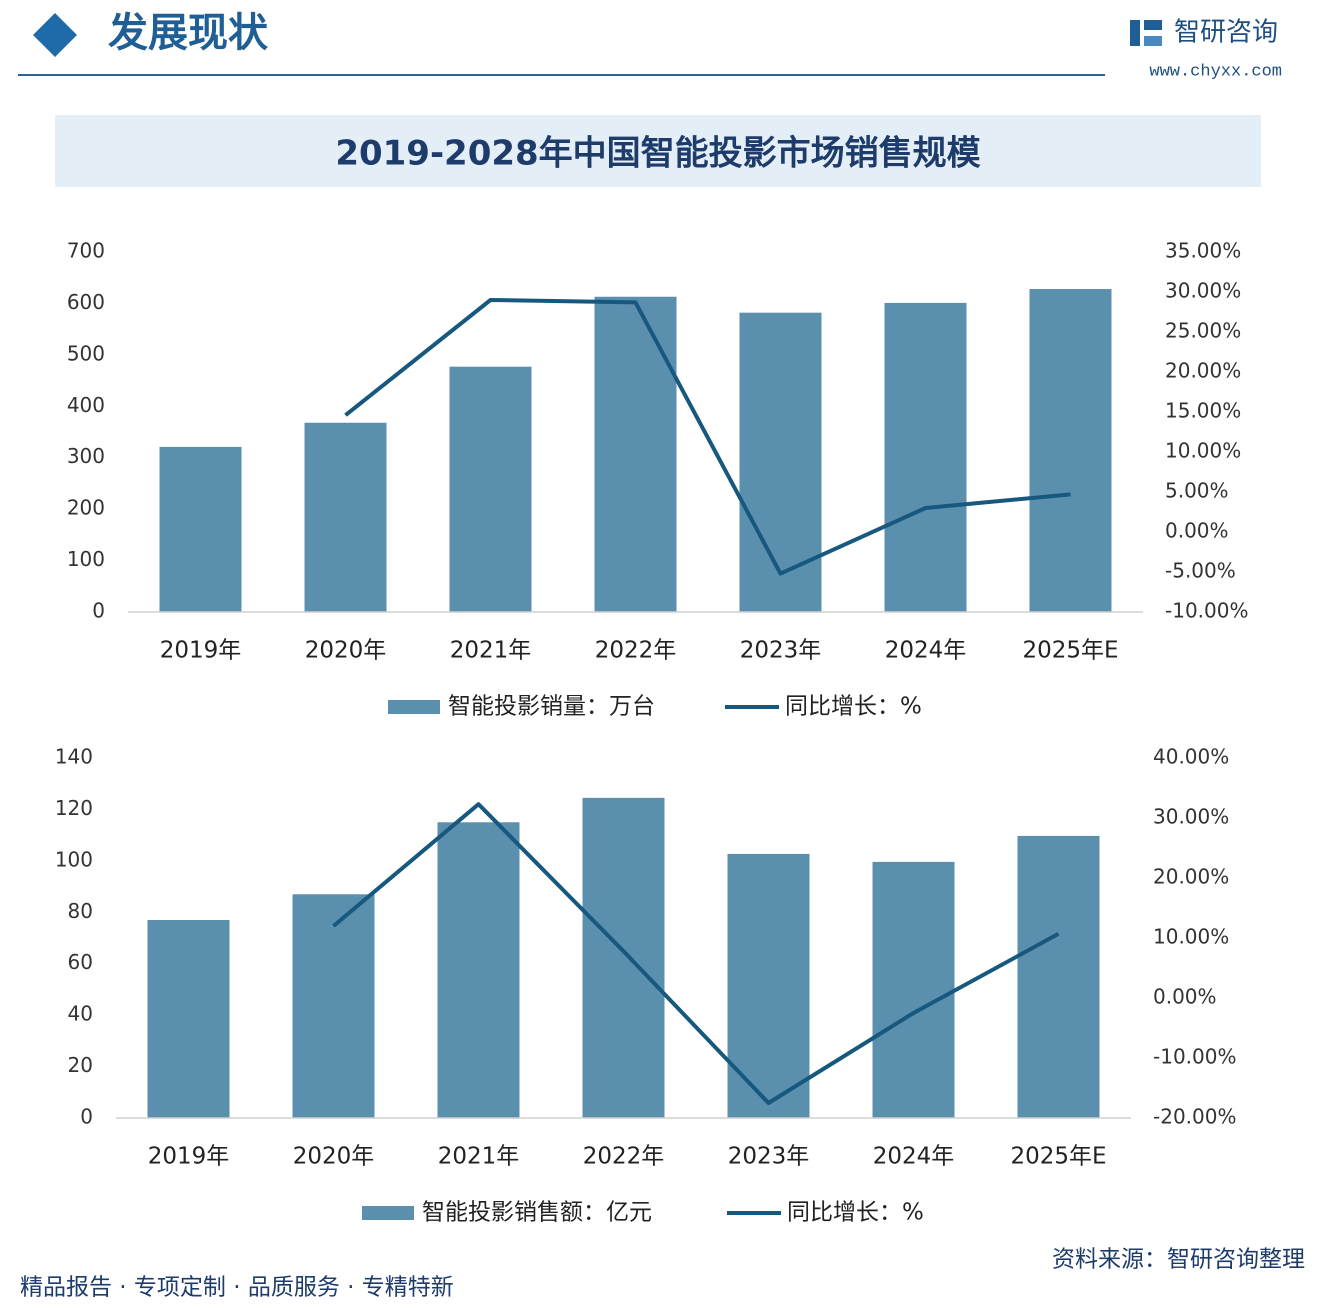 This screenshot has width=1324, height=1308. Describe the element at coordinates (657, 154) in the screenshot. I see `chart-title: 2019-2028年中国智能投影市场销售规模` at that location.